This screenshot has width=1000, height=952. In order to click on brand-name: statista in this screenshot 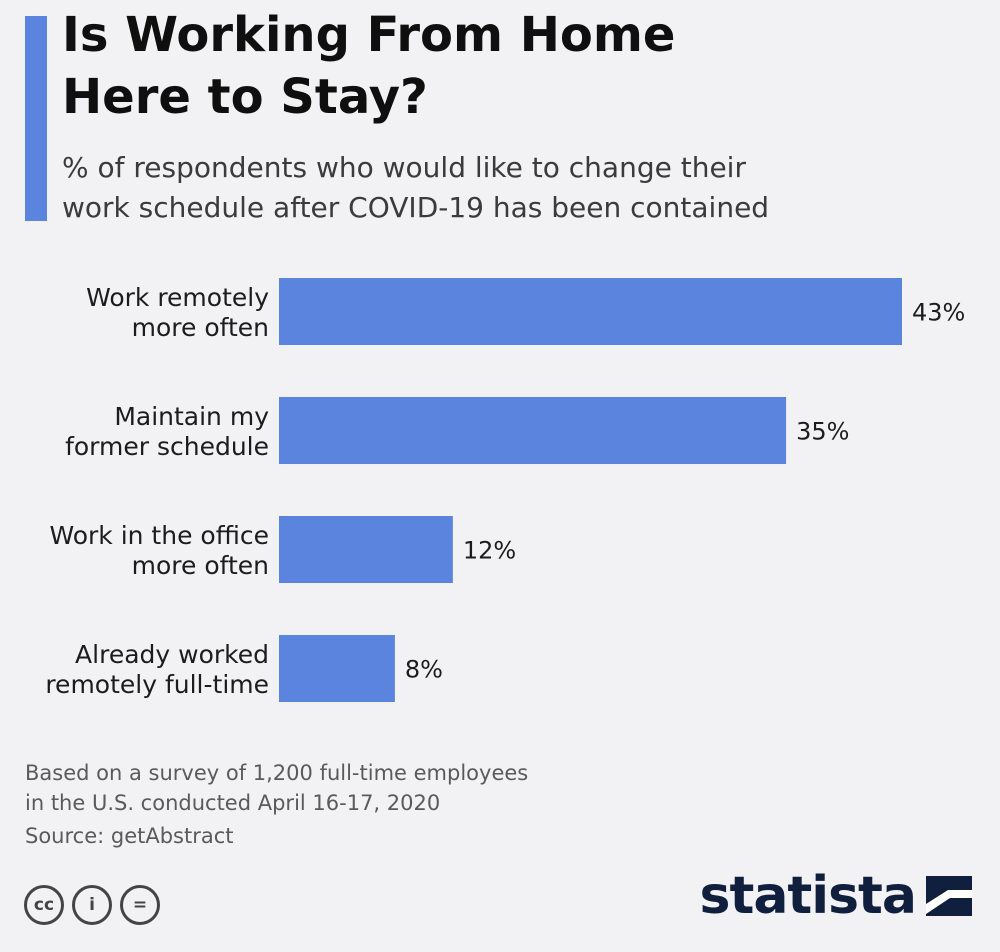, I will do `click(808, 896)`.